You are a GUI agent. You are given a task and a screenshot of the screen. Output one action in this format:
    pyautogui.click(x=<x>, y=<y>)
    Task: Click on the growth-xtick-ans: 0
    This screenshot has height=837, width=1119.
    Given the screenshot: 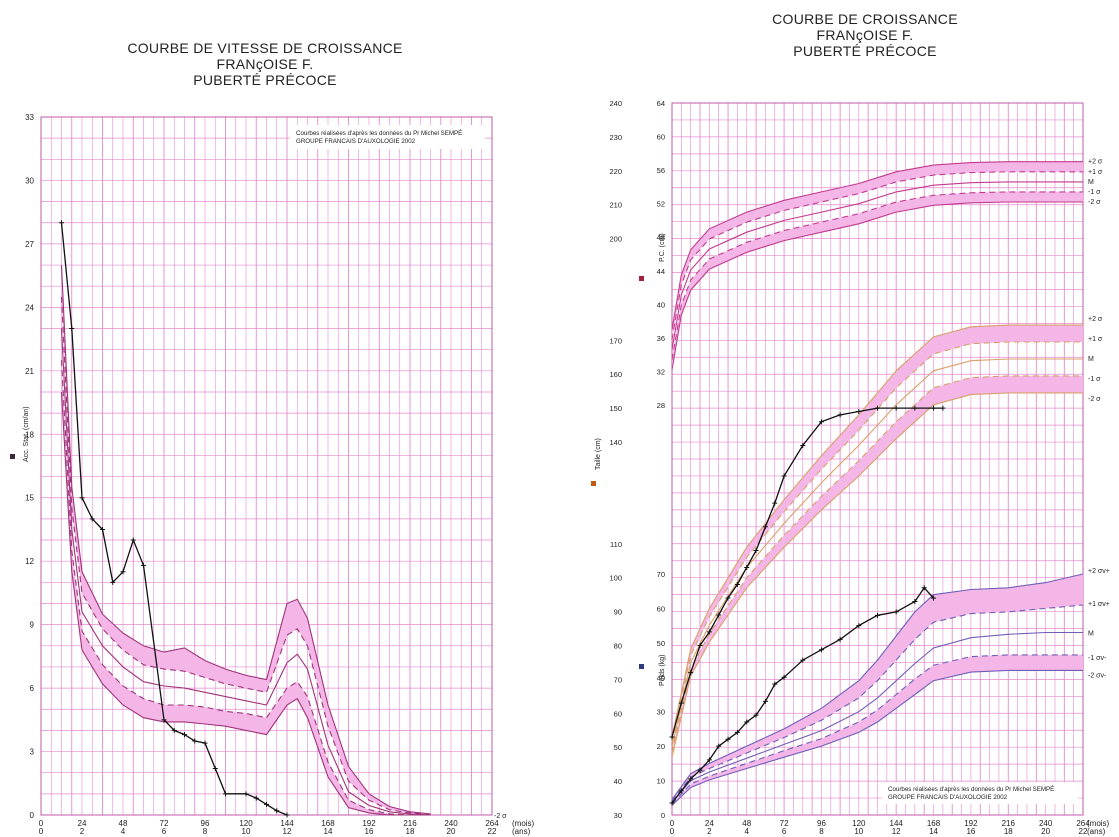 What is the action you would take?
    pyautogui.click(x=672, y=831)
    